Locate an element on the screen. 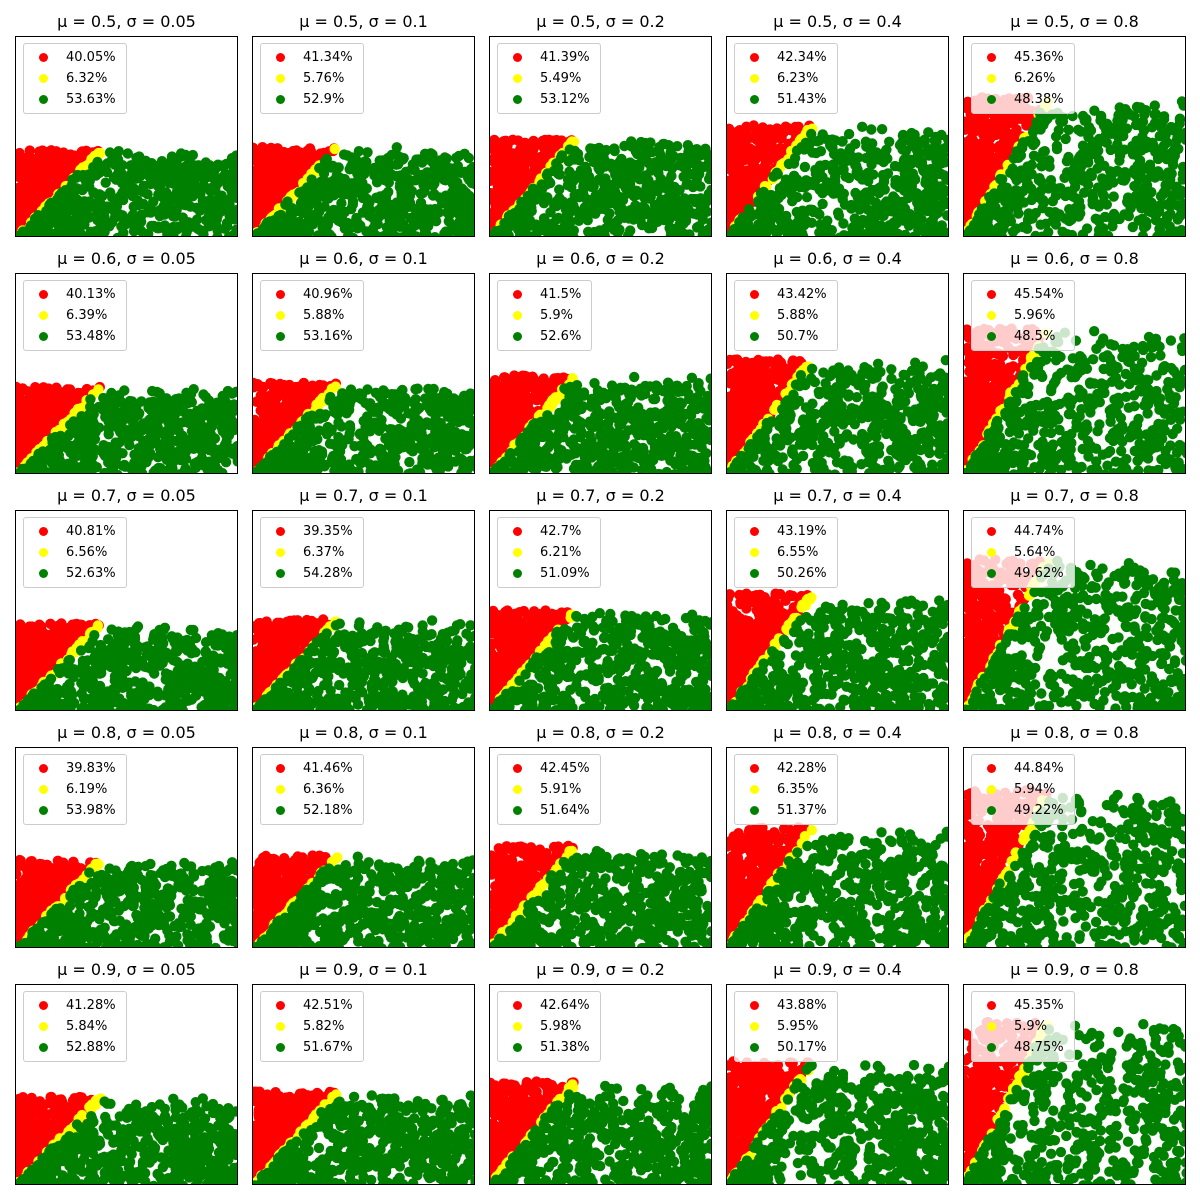 The height and width of the screenshot is (1200, 1200). legend-entry: 5.49% is located at coordinates (548, 78).